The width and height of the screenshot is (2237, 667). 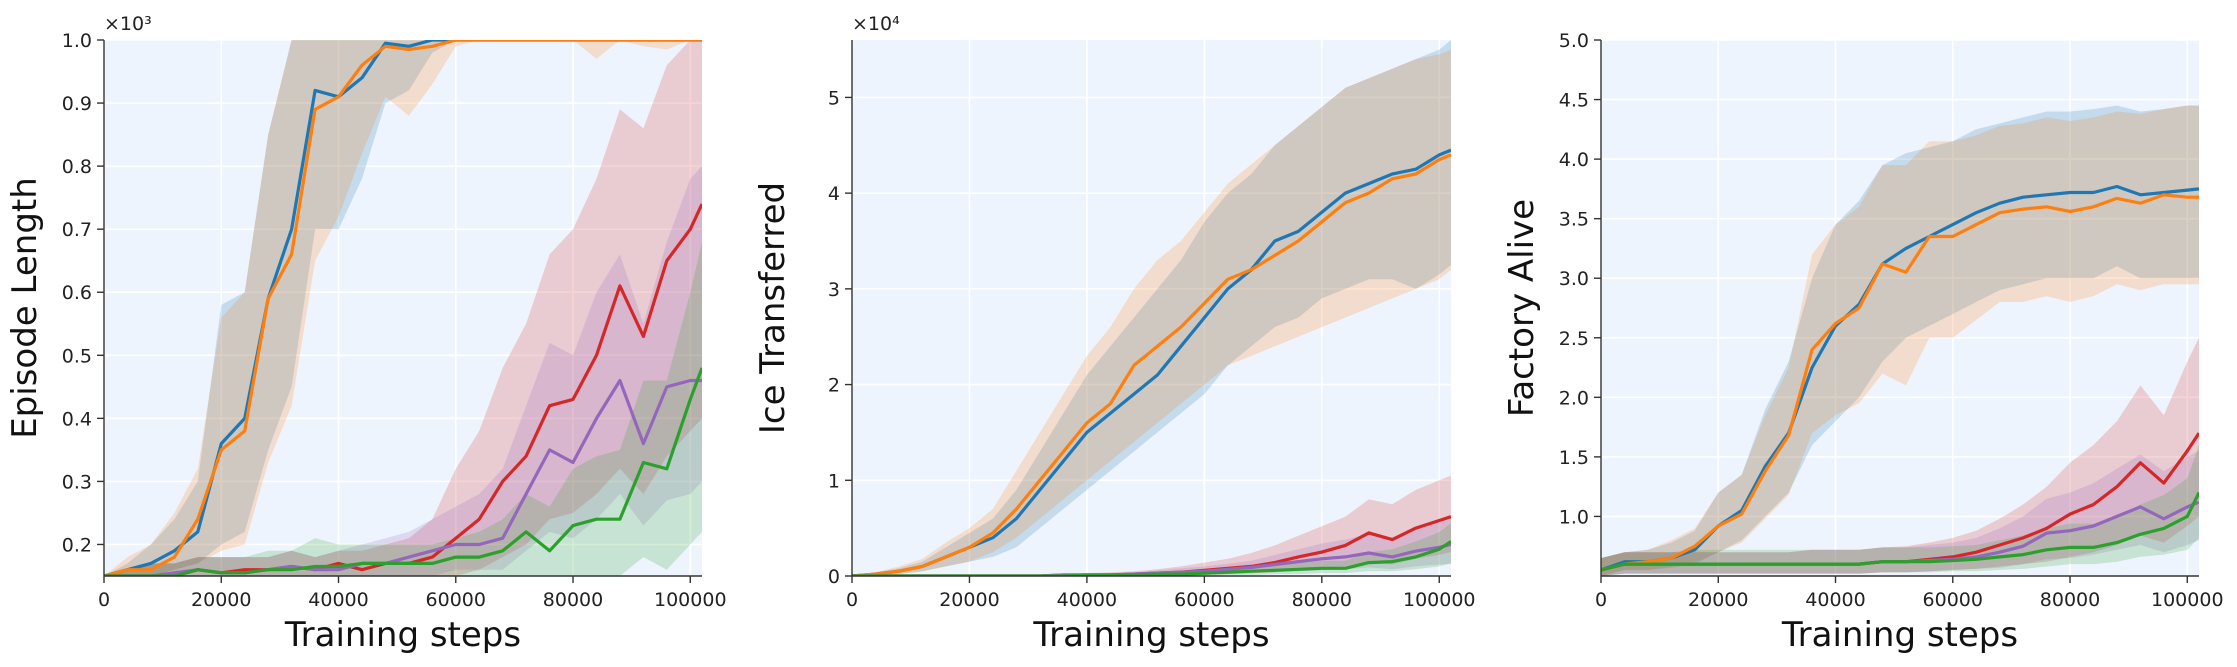 What do you see at coordinates (1574, 41) in the screenshot?
I see `y-tick-label-8: 5.0` at bounding box center [1574, 41].